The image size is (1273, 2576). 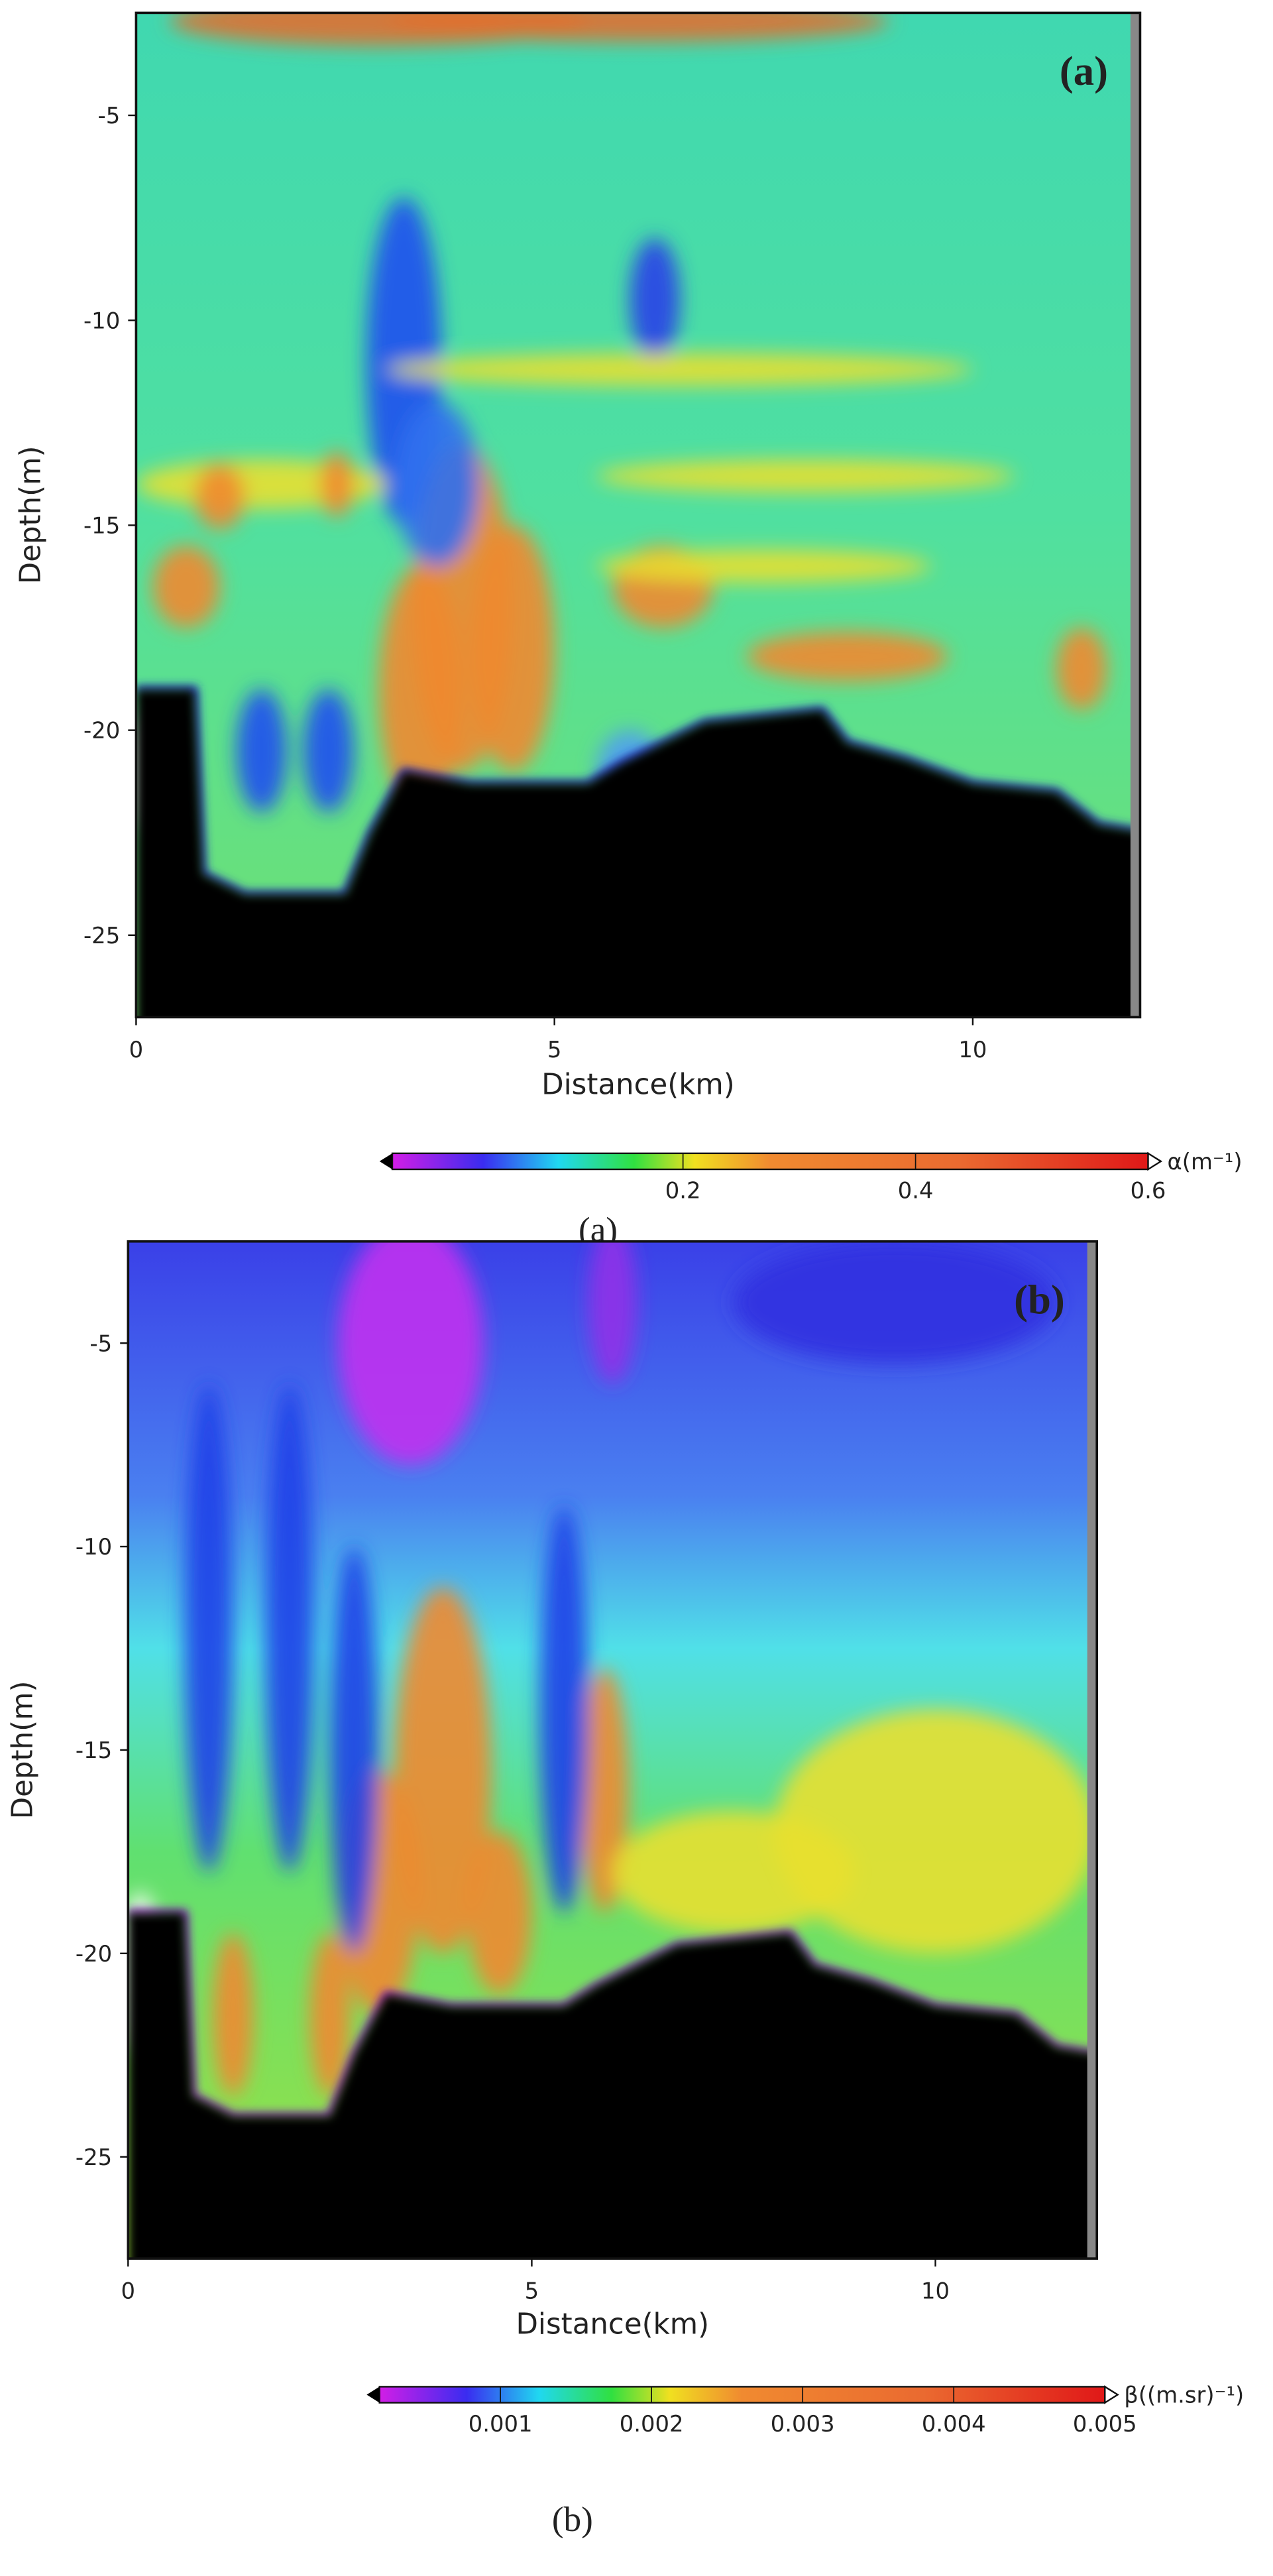 I want to click on colorbar-tick-label: 0.001, so click(x=501, y=2424).